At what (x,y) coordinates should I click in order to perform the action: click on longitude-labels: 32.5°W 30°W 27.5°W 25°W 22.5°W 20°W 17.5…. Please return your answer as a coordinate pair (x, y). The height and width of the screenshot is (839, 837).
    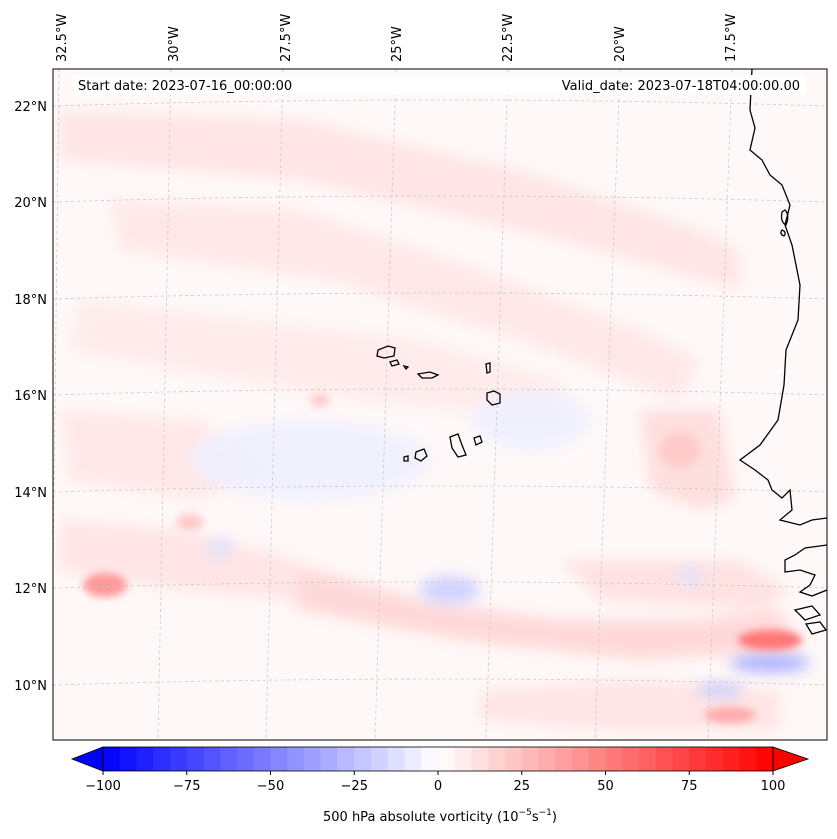
    Looking at the image, I should click on (397, 38).